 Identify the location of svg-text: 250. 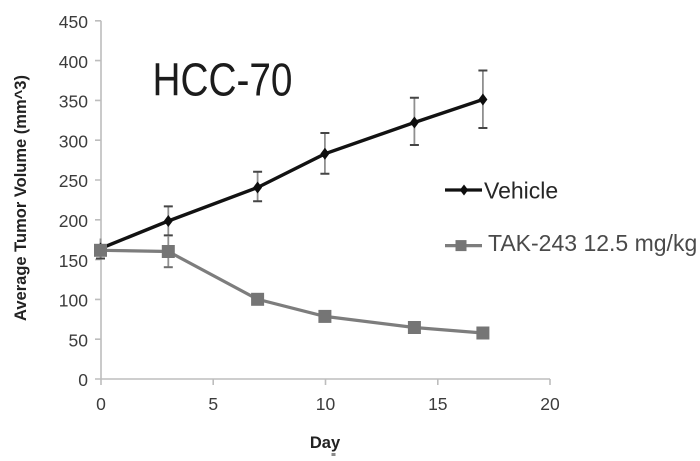
(73, 181).